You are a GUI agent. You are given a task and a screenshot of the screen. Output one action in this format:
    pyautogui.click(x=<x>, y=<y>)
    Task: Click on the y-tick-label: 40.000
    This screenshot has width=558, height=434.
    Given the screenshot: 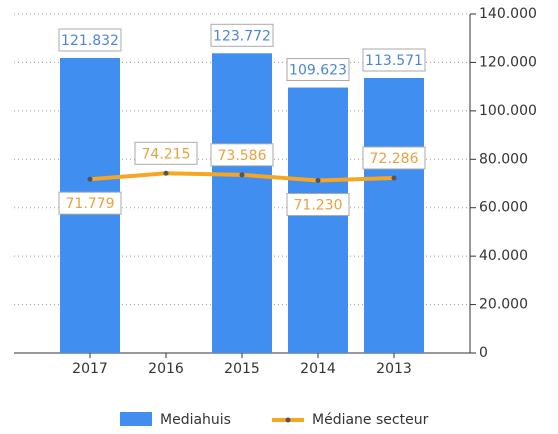 What is the action you would take?
    pyautogui.click(x=503, y=256)
    